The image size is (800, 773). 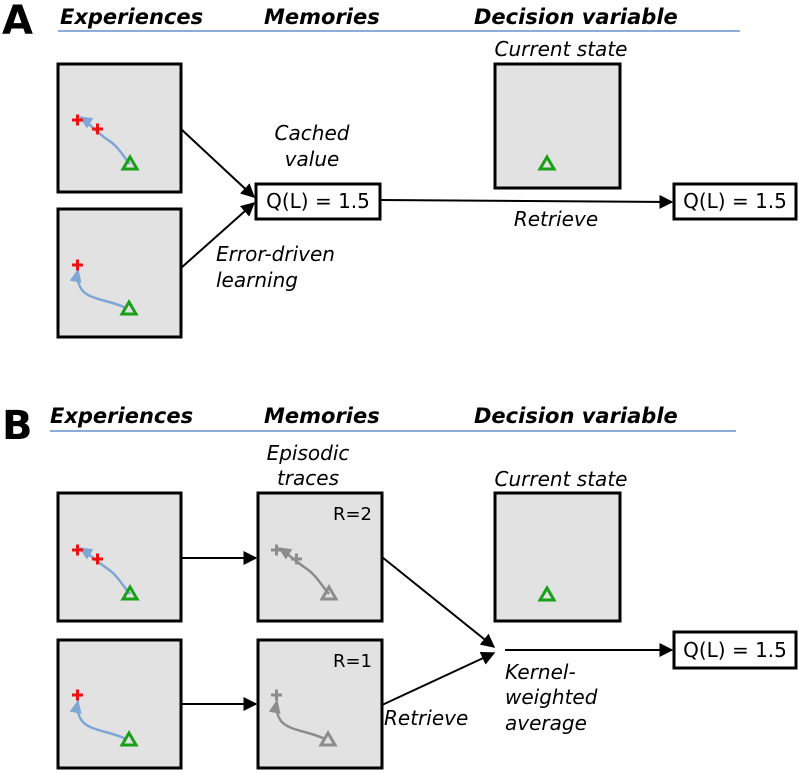 What do you see at coordinates (561, 479) in the screenshot?
I see `panel-b-current-state-label: Current state` at bounding box center [561, 479].